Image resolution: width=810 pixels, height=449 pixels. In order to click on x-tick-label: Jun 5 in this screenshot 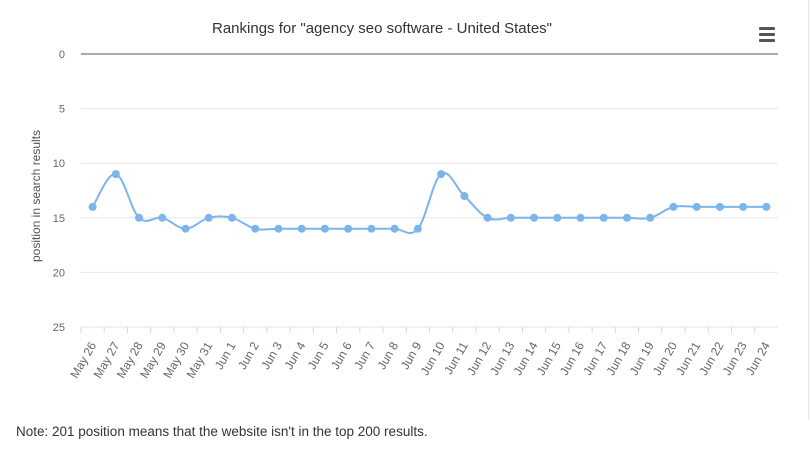, I will do `click(318, 355)`.